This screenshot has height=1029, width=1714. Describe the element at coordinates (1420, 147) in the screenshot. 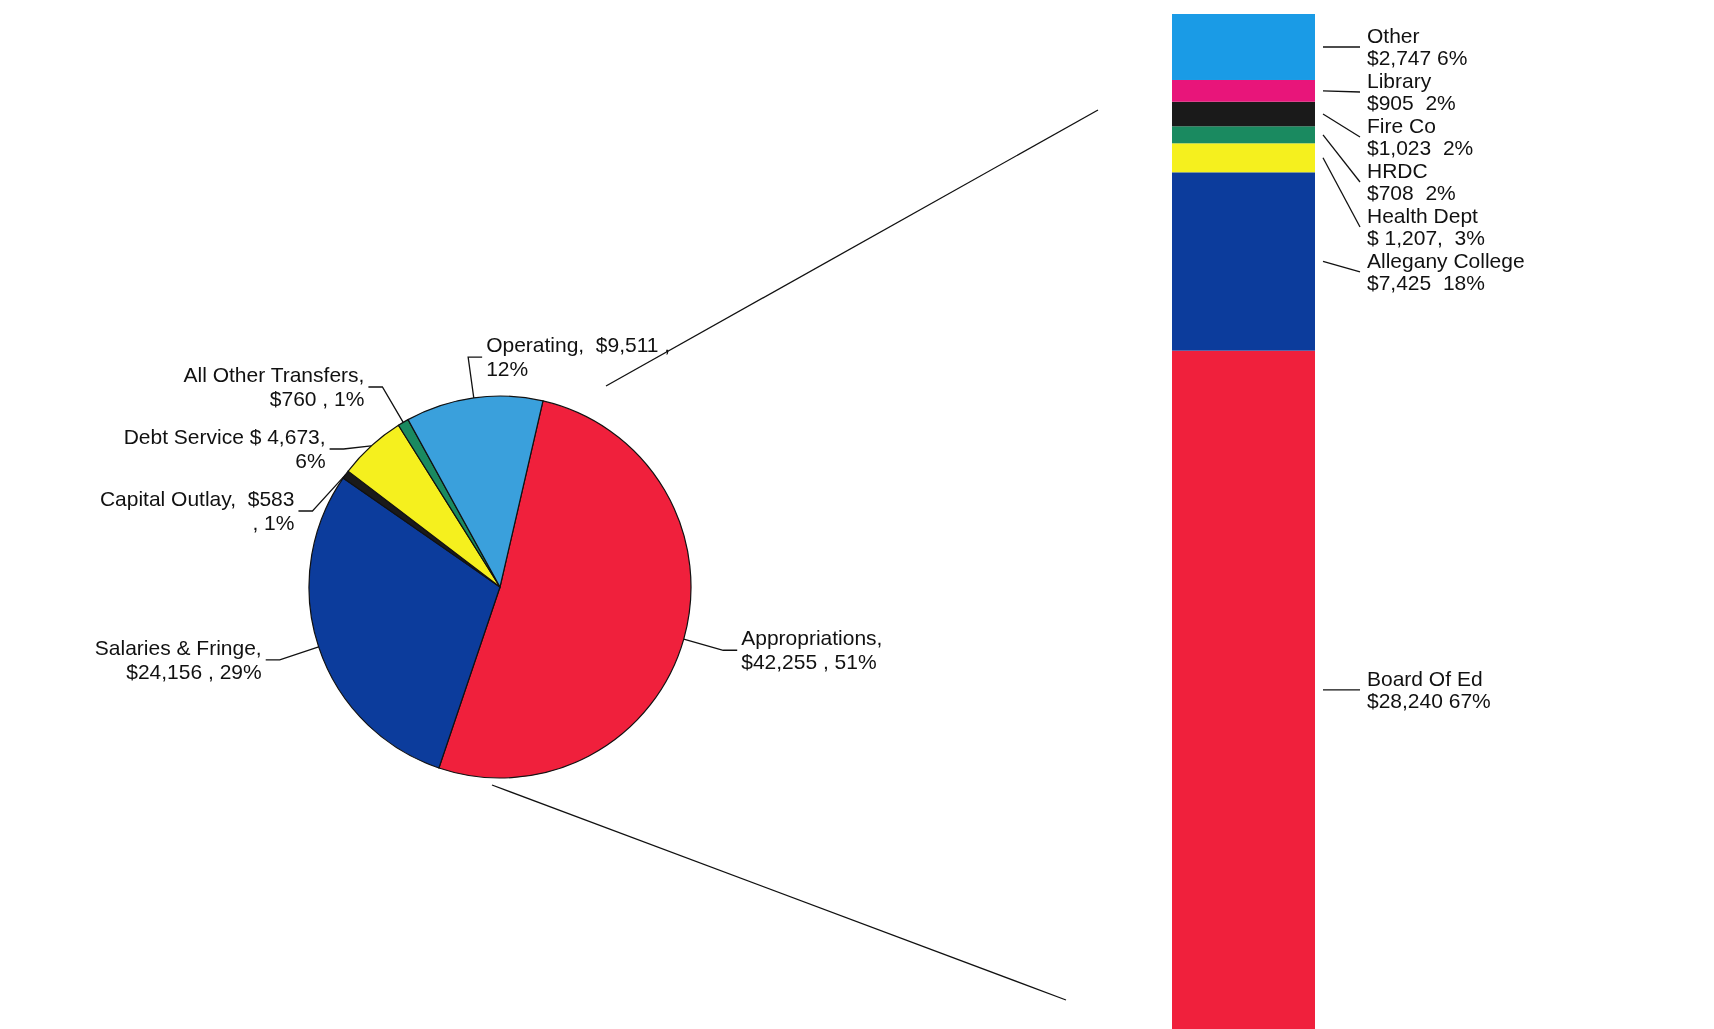

I see `data-label: $1,023 2%` at that location.